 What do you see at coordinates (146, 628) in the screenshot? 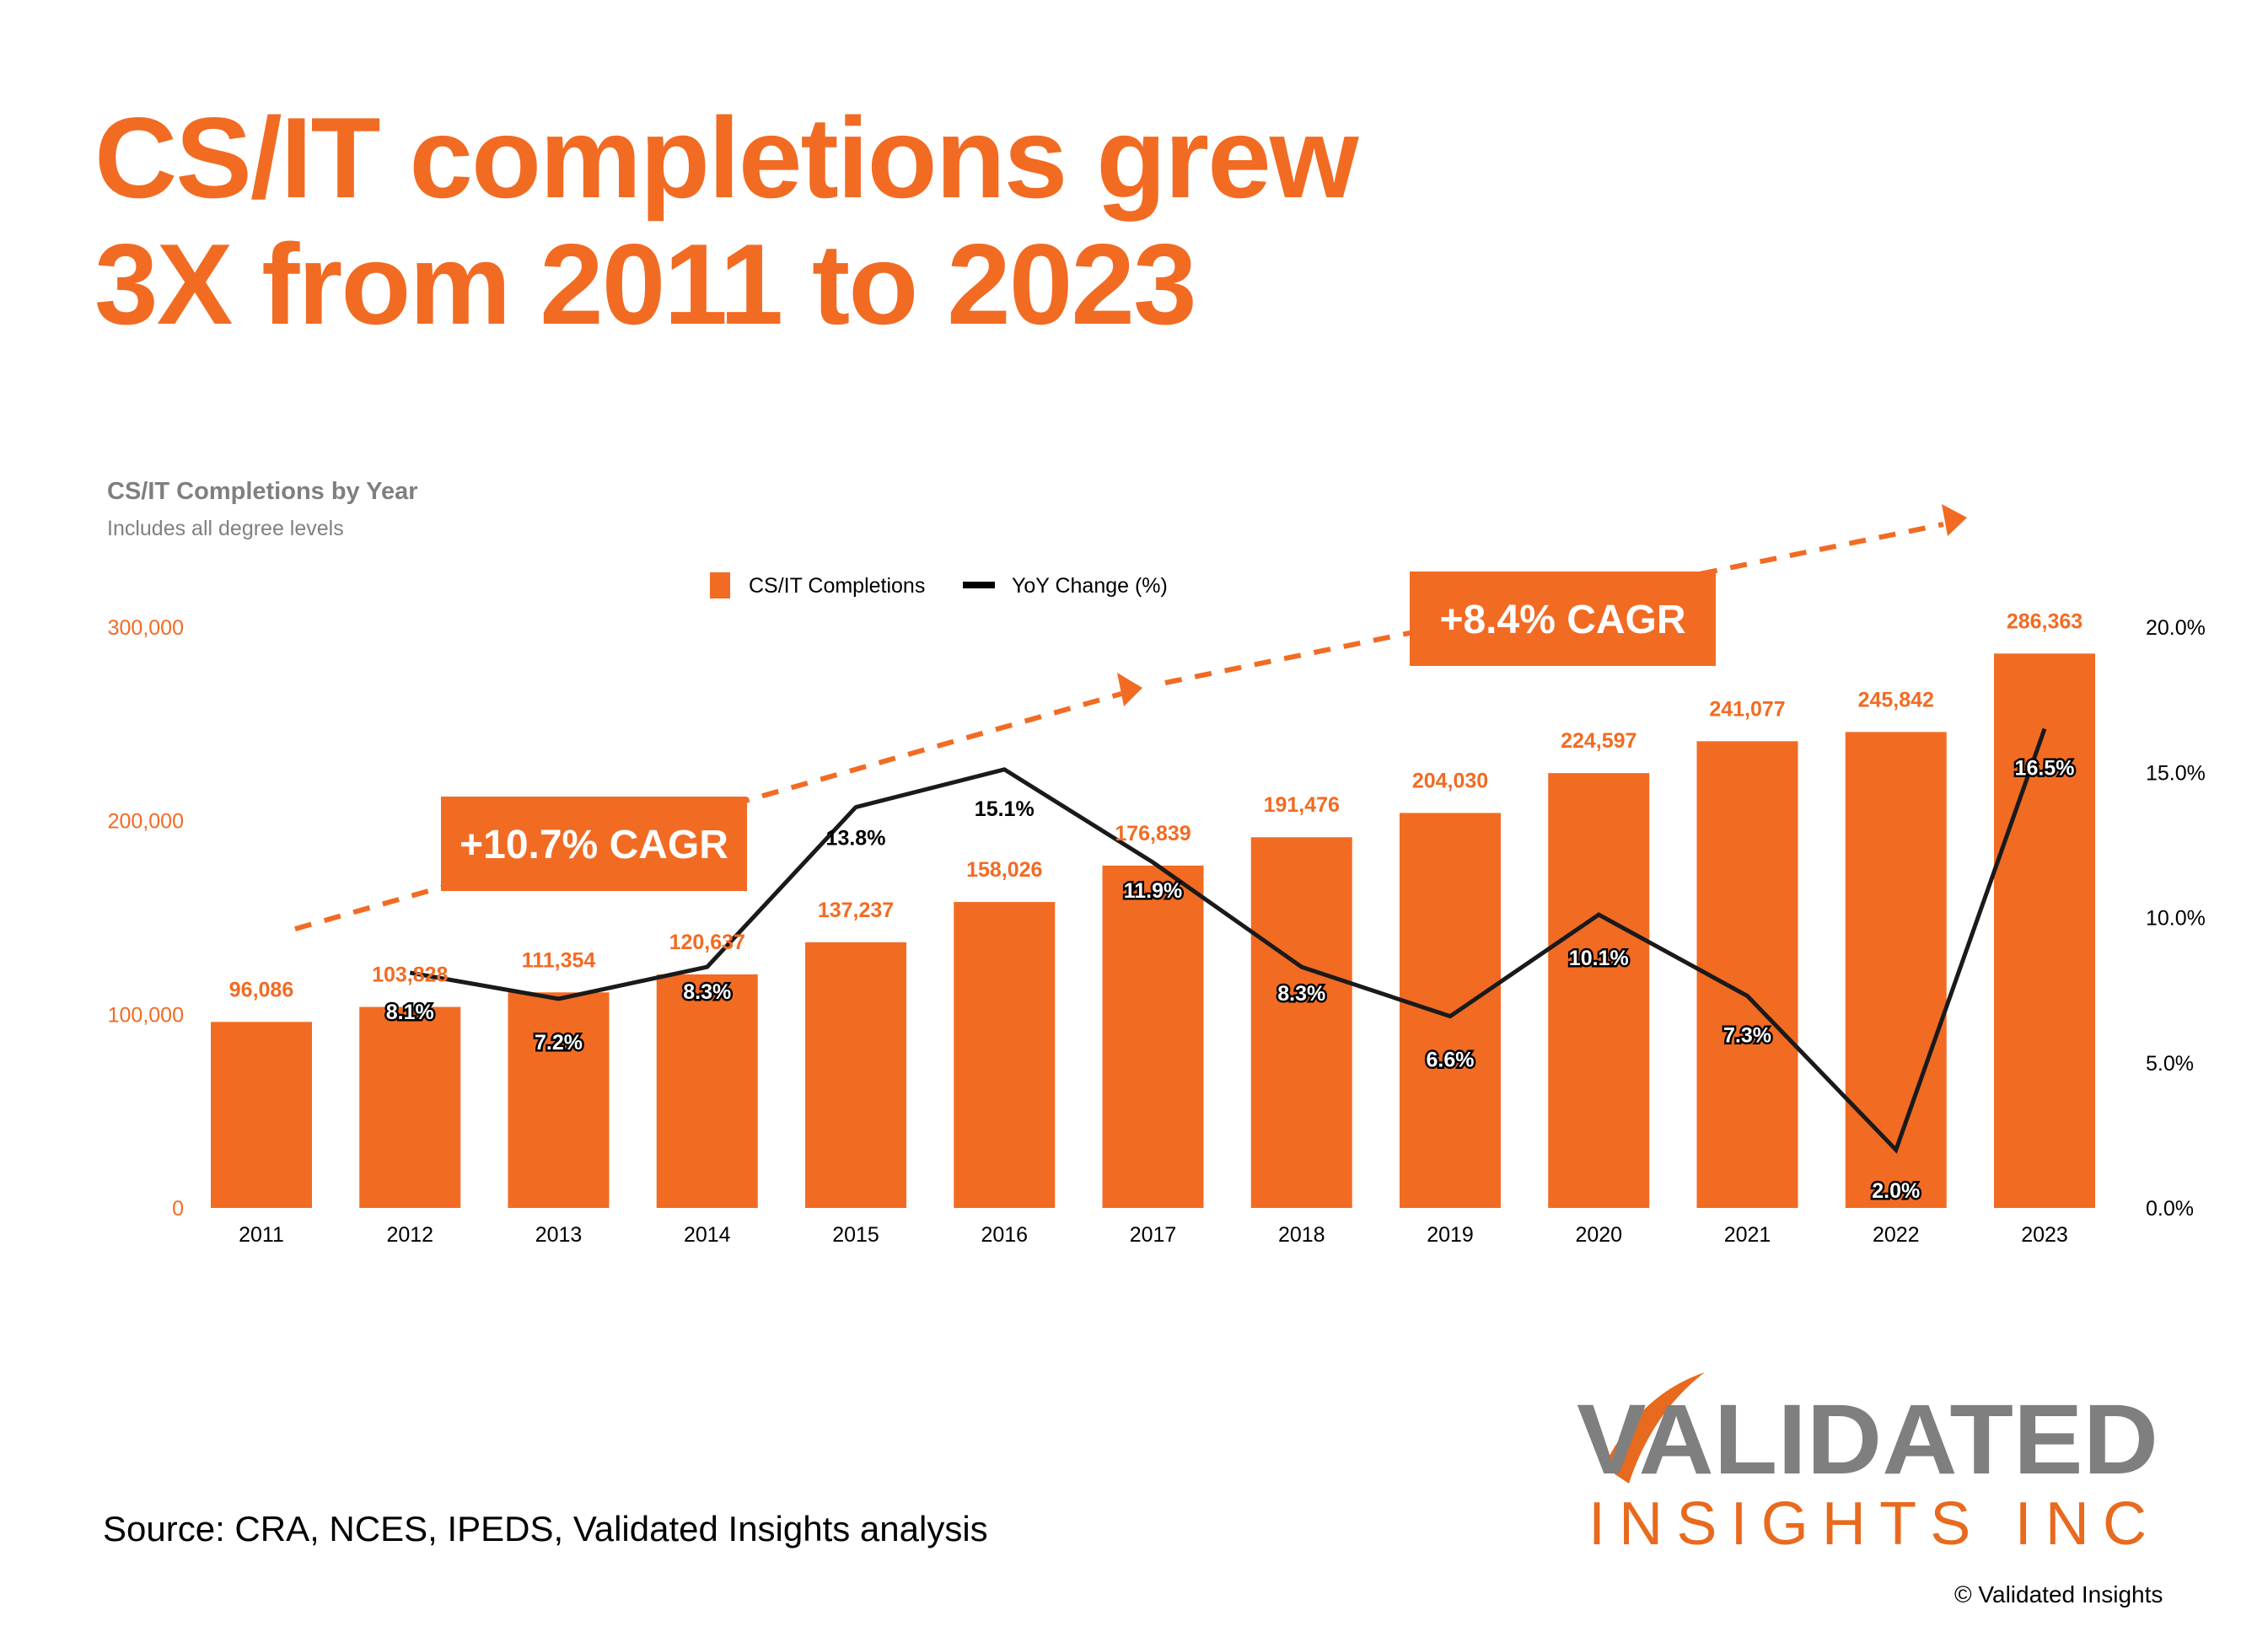
I see `y-left-tick-label: 300,000` at bounding box center [146, 628].